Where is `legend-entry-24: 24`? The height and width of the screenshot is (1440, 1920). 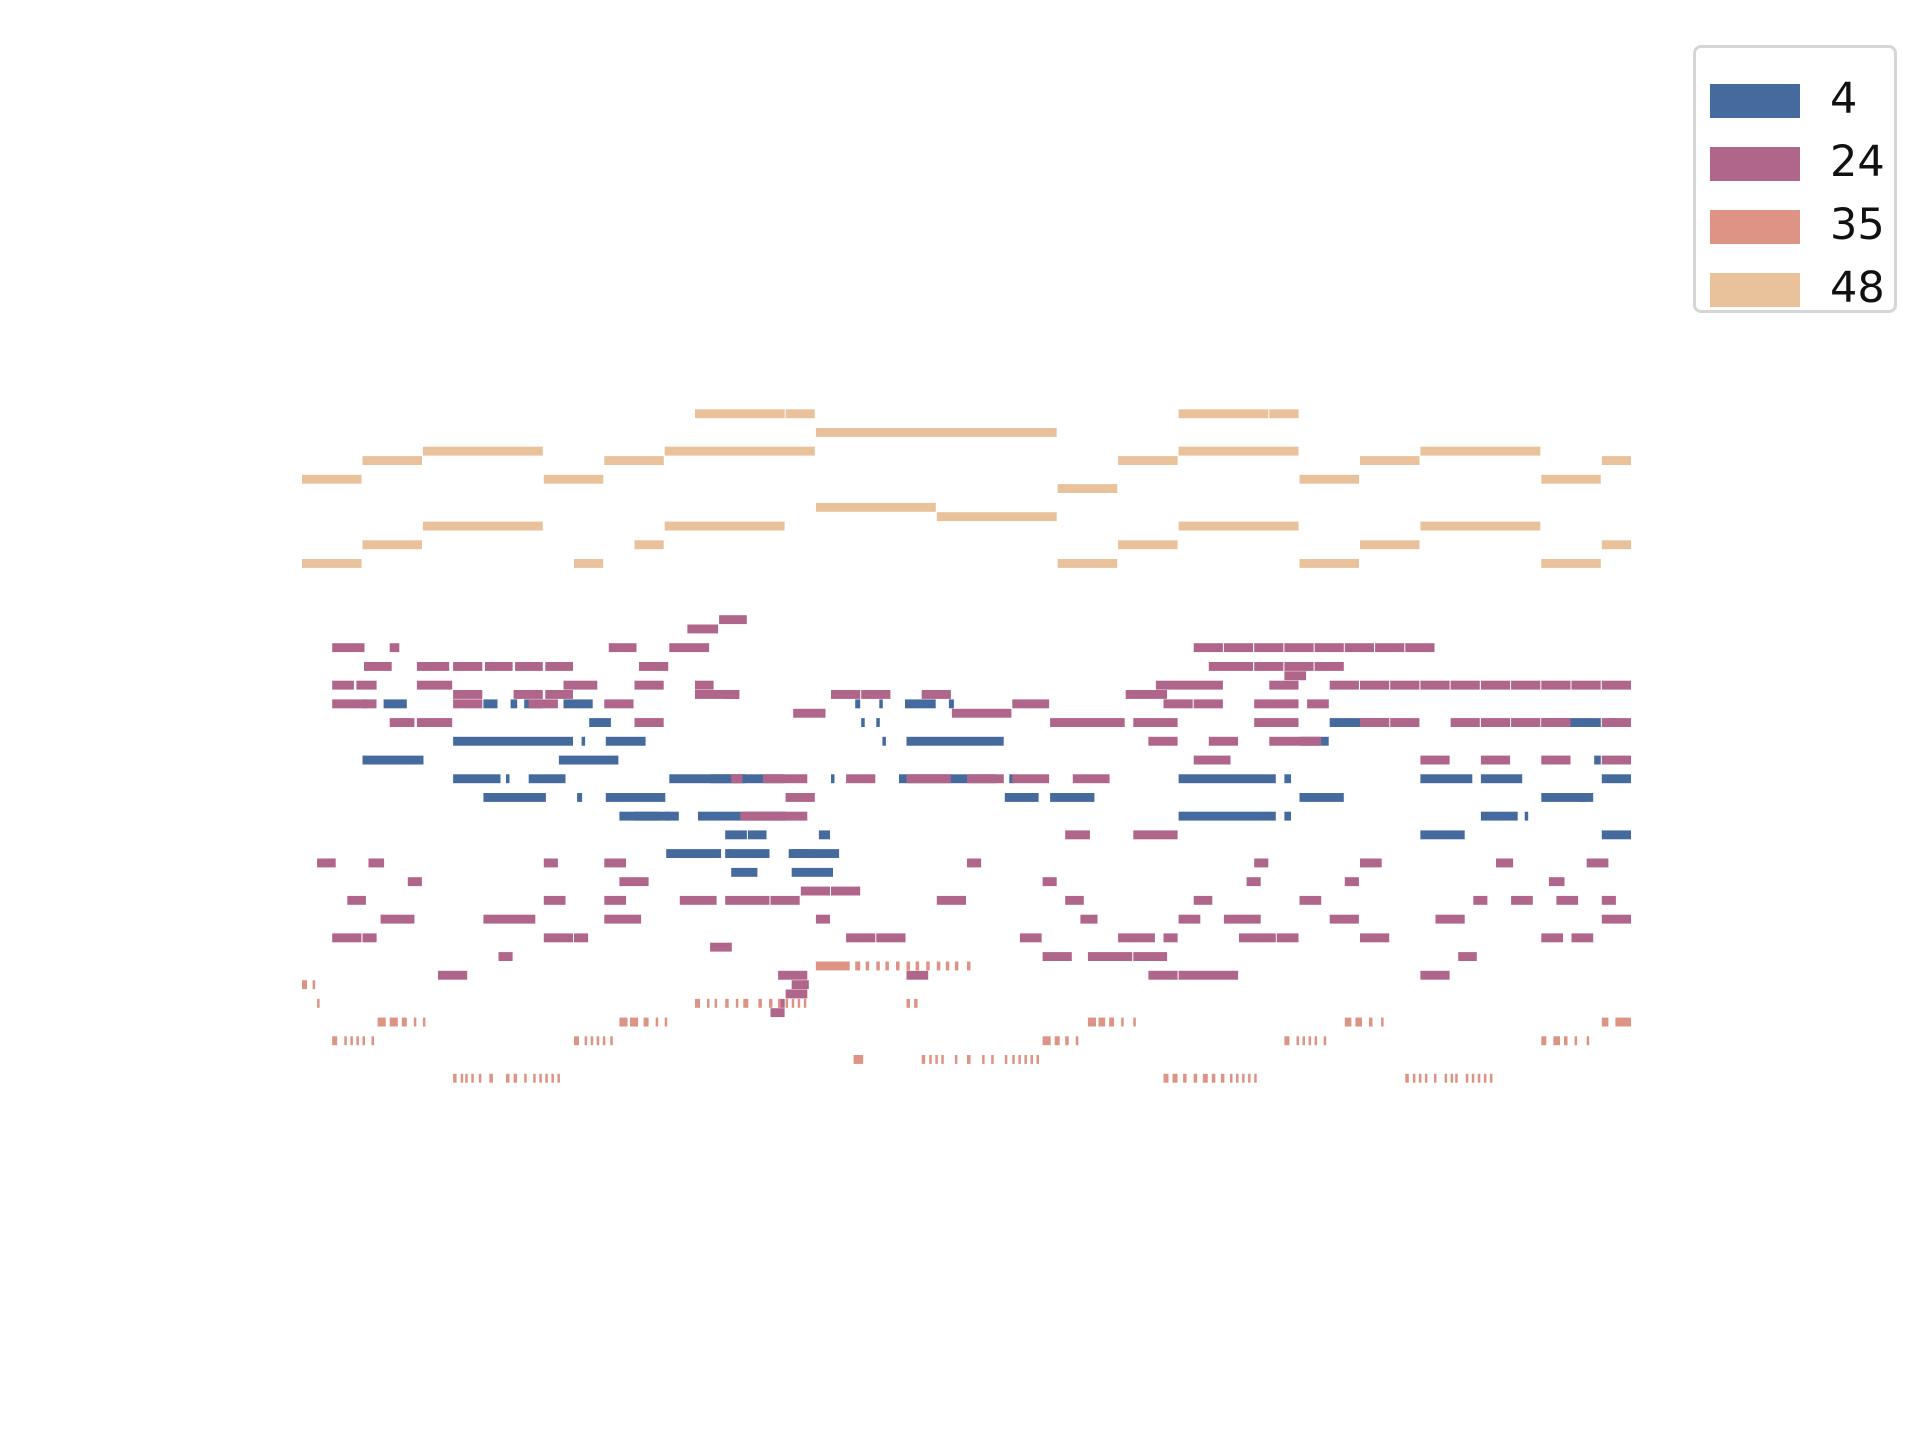
legend-entry-24: 24 is located at coordinates (1795, 162).